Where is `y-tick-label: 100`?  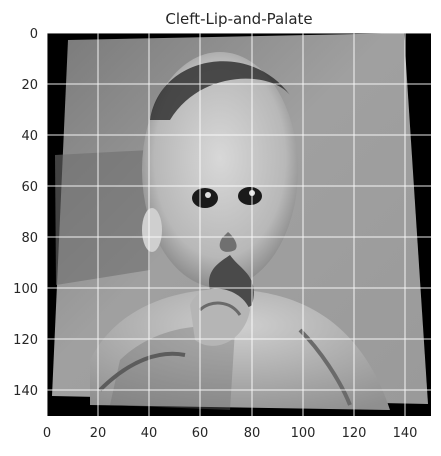 y-tick-label: 100 is located at coordinates (25, 289).